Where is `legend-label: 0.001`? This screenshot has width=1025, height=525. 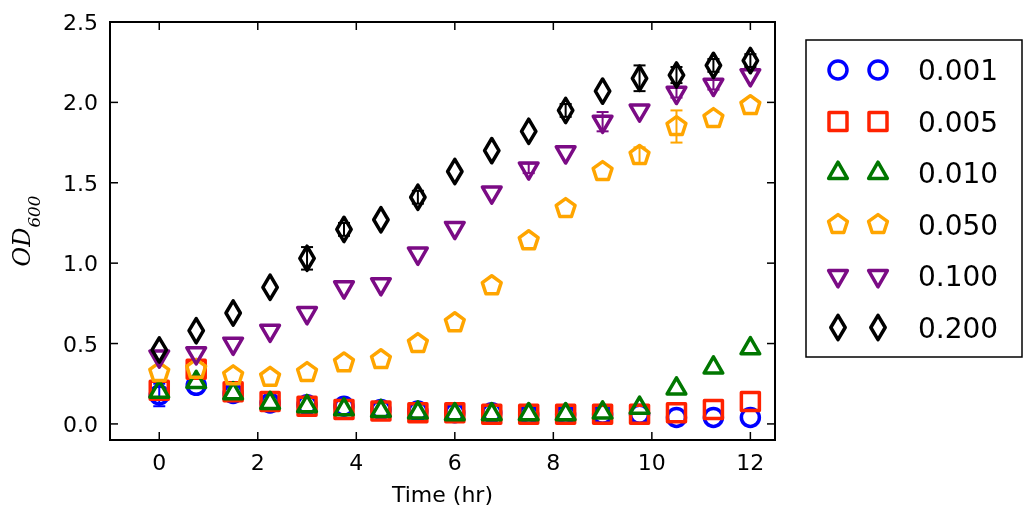 legend-label: 0.001 is located at coordinates (958, 70).